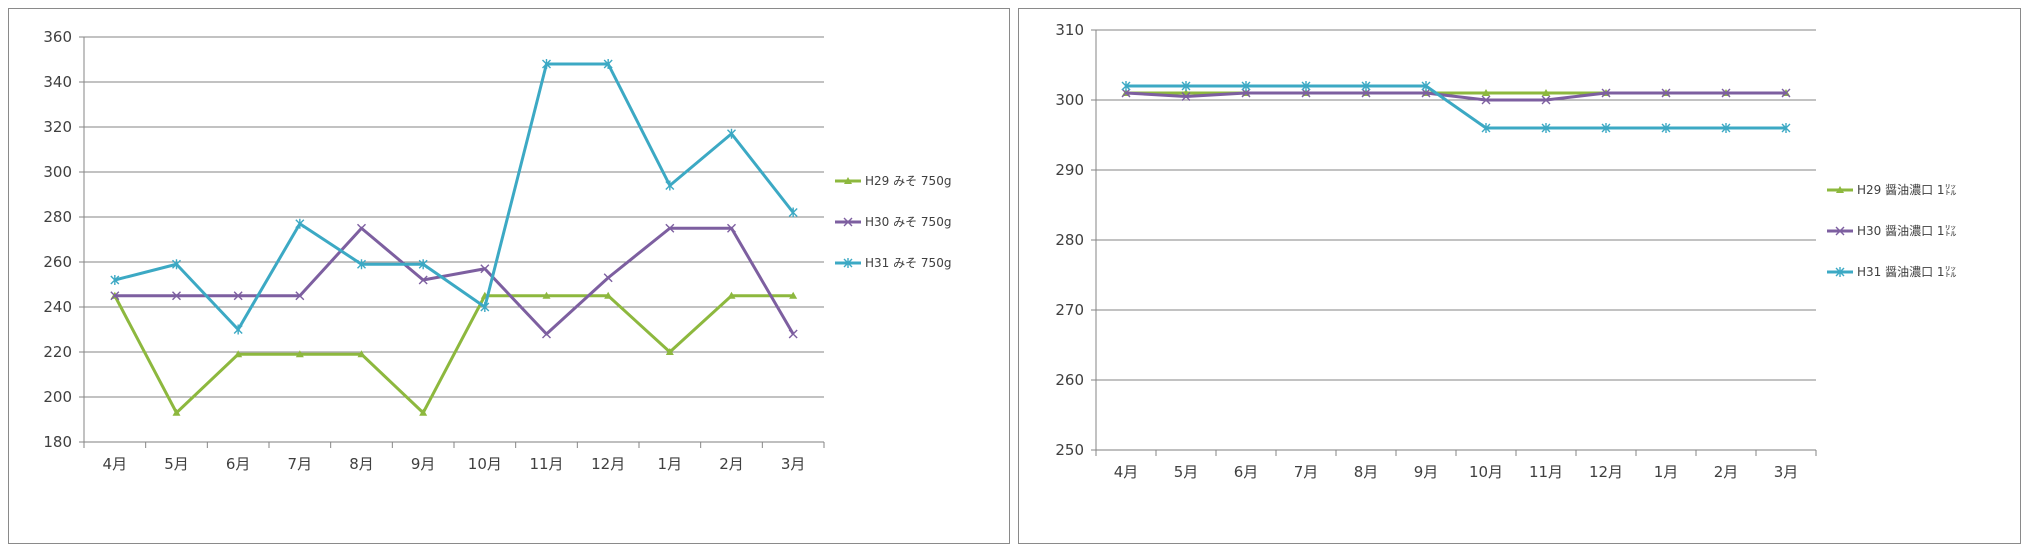 The height and width of the screenshot is (549, 2027). I want to click on miso-legend-item: H31 みそ 750g, so click(893, 263).